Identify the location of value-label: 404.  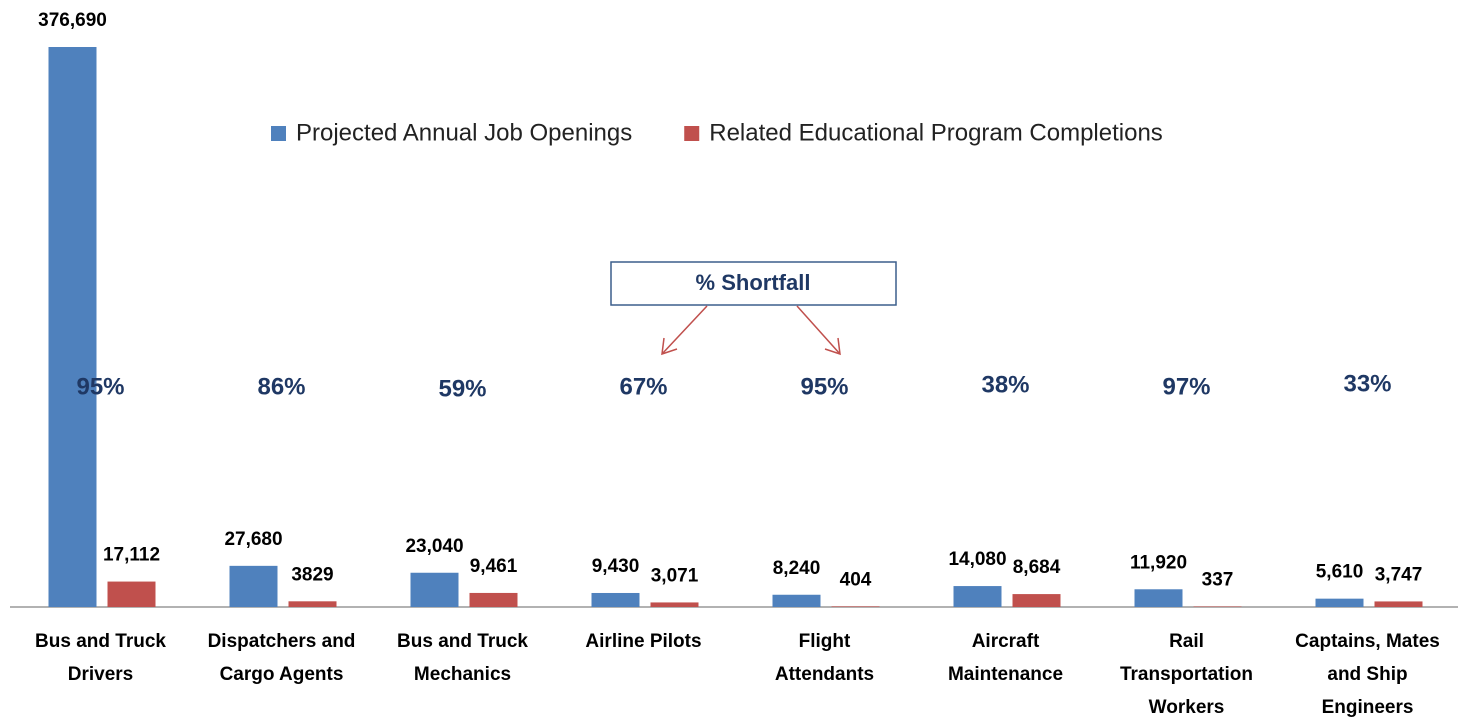
(856, 579).